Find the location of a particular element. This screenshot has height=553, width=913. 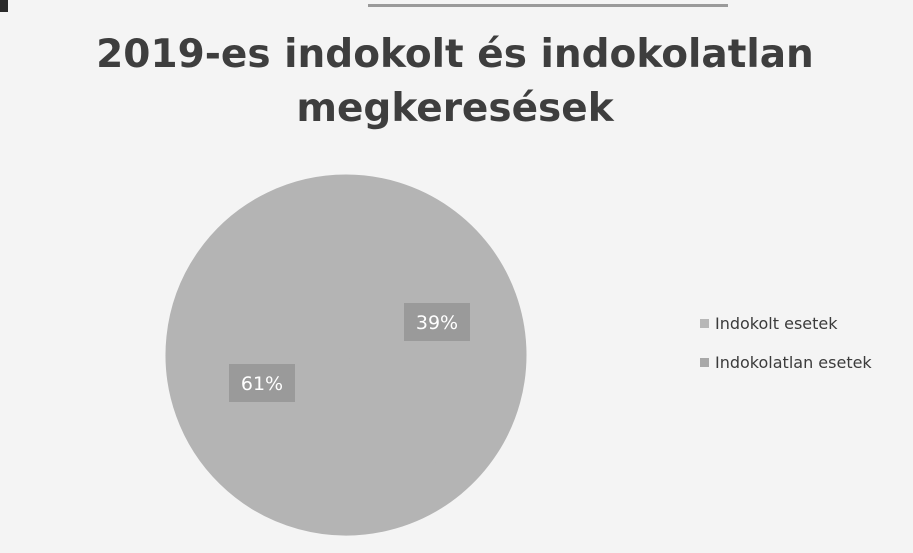

chart-legend: Indokolt esetek Indokolatlan esetek is located at coordinates (786, 352).